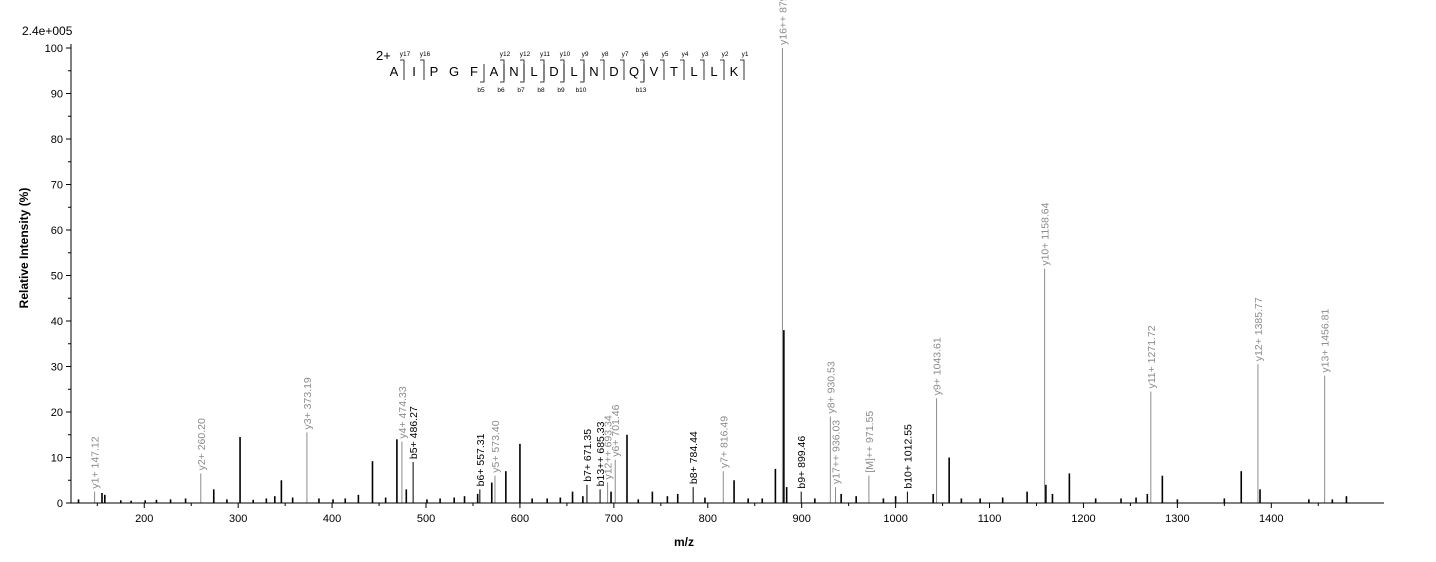 This screenshot has width=1436, height=562. What do you see at coordinates (685, 54) in the screenshot?
I see `y-ion-label: y4` at bounding box center [685, 54].